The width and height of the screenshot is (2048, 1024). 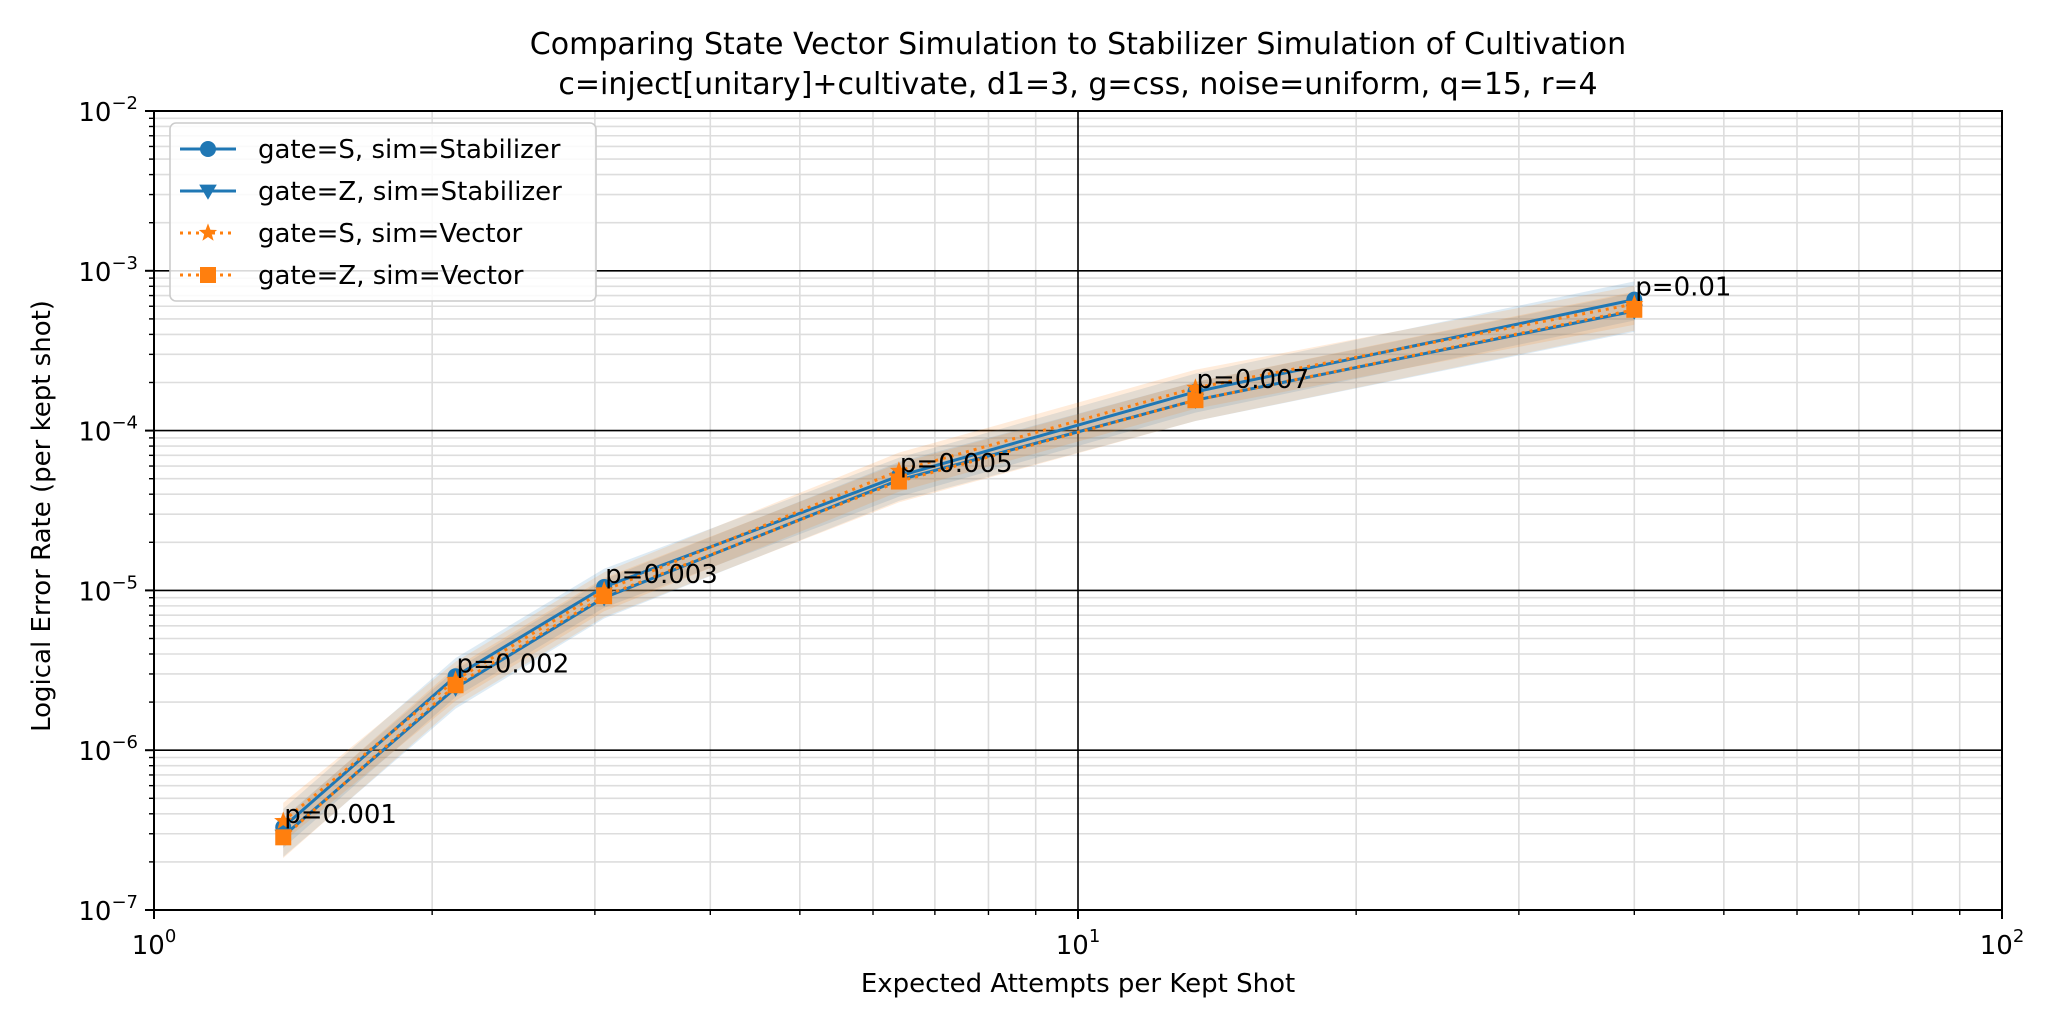 What do you see at coordinates (108, 110) in the screenshot?
I see `y-tick-label: 10⁻²` at bounding box center [108, 110].